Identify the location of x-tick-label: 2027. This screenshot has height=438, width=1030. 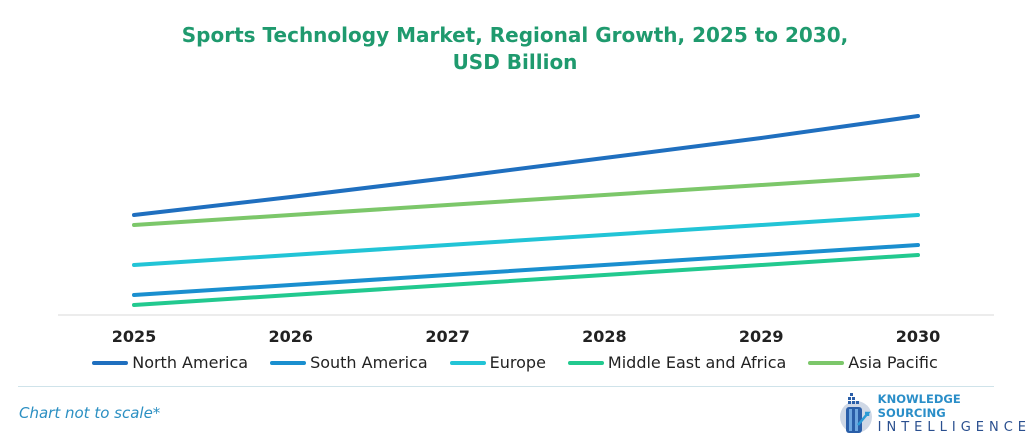
(447, 336).